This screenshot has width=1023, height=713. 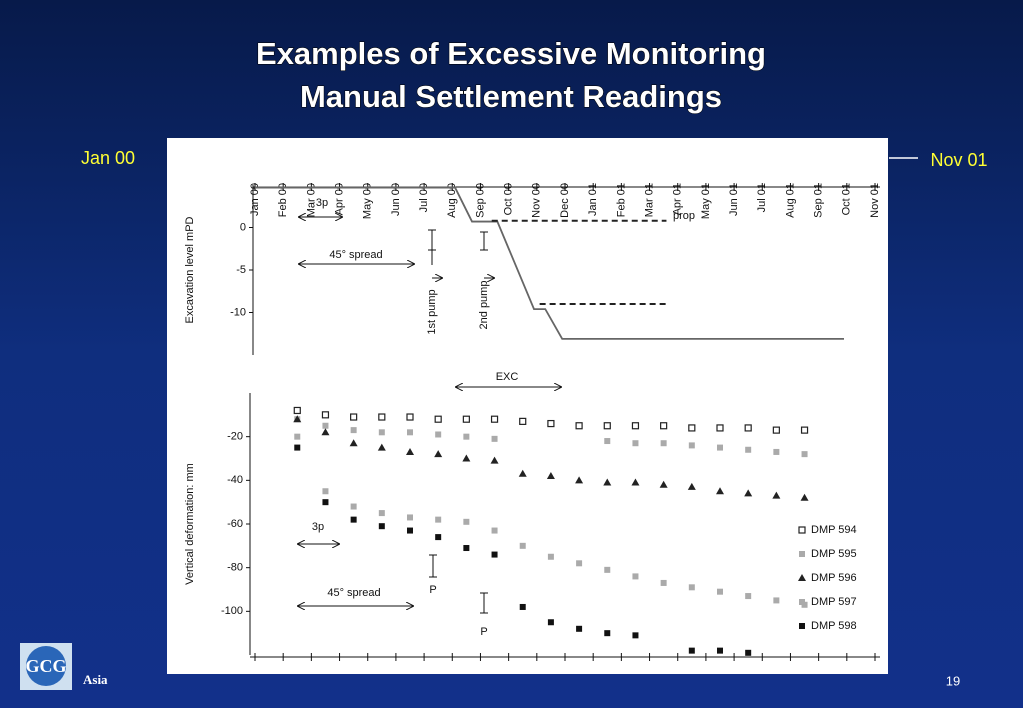 What do you see at coordinates (834, 554) in the screenshot?
I see `legend-label: DMP 595` at bounding box center [834, 554].